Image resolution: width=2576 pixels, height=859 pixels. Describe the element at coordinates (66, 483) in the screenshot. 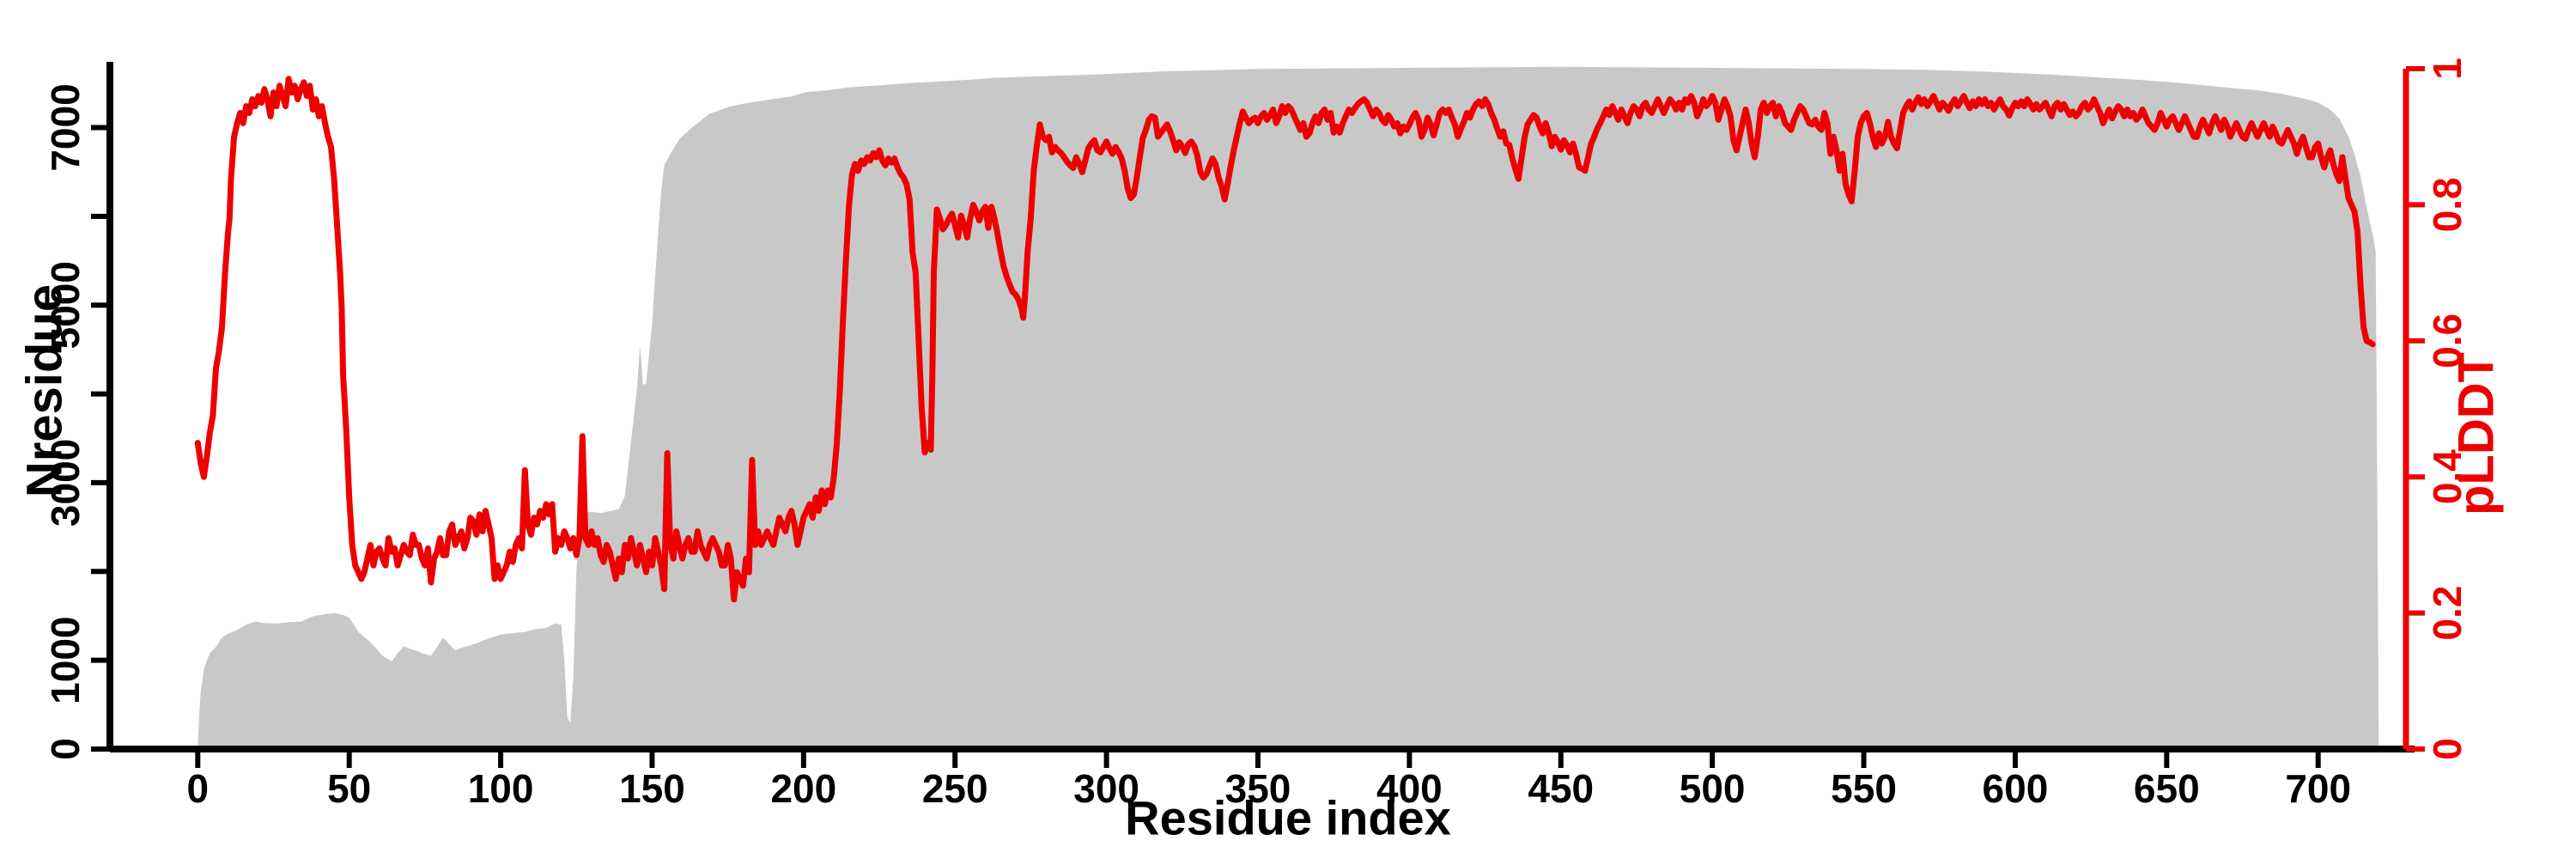

I see `y-left-tick-label: 3000` at that location.